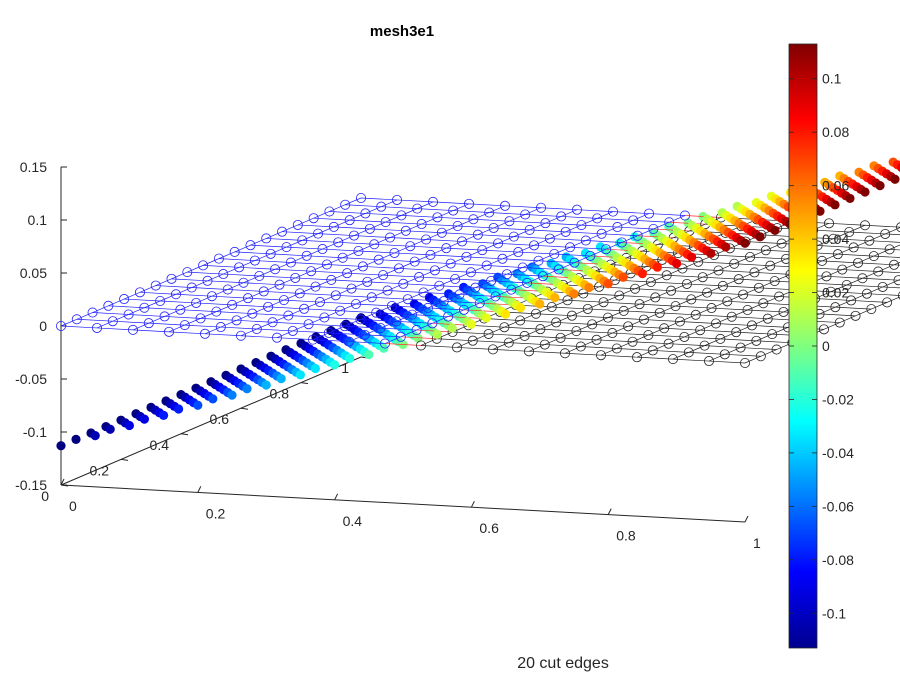  I want to click on colorbar-tick-label: 0.02, so click(835, 293).